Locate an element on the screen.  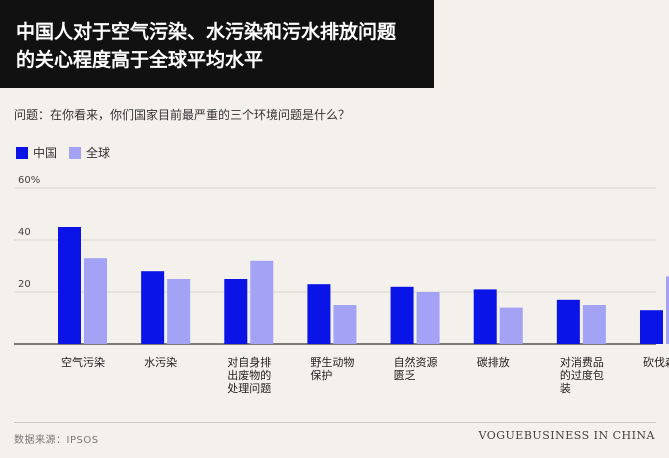
x-category-label: 出废物的 is located at coordinates (249, 375).